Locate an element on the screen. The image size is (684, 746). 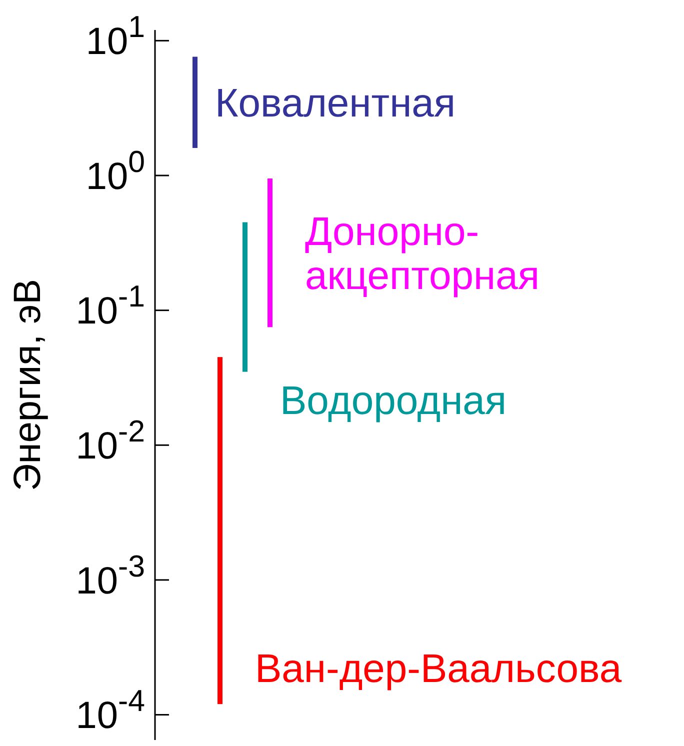
annotation: Ковалентная is located at coordinates (335, 103).